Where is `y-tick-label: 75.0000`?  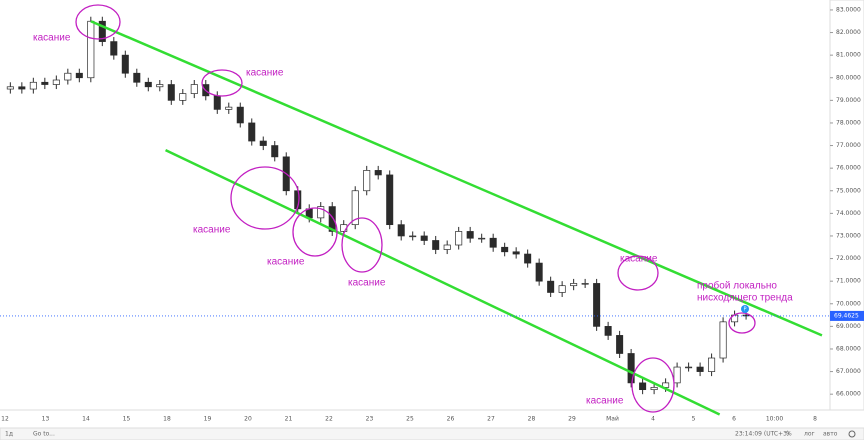
y-tick-label: 75.0000 is located at coordinates (848, 190).